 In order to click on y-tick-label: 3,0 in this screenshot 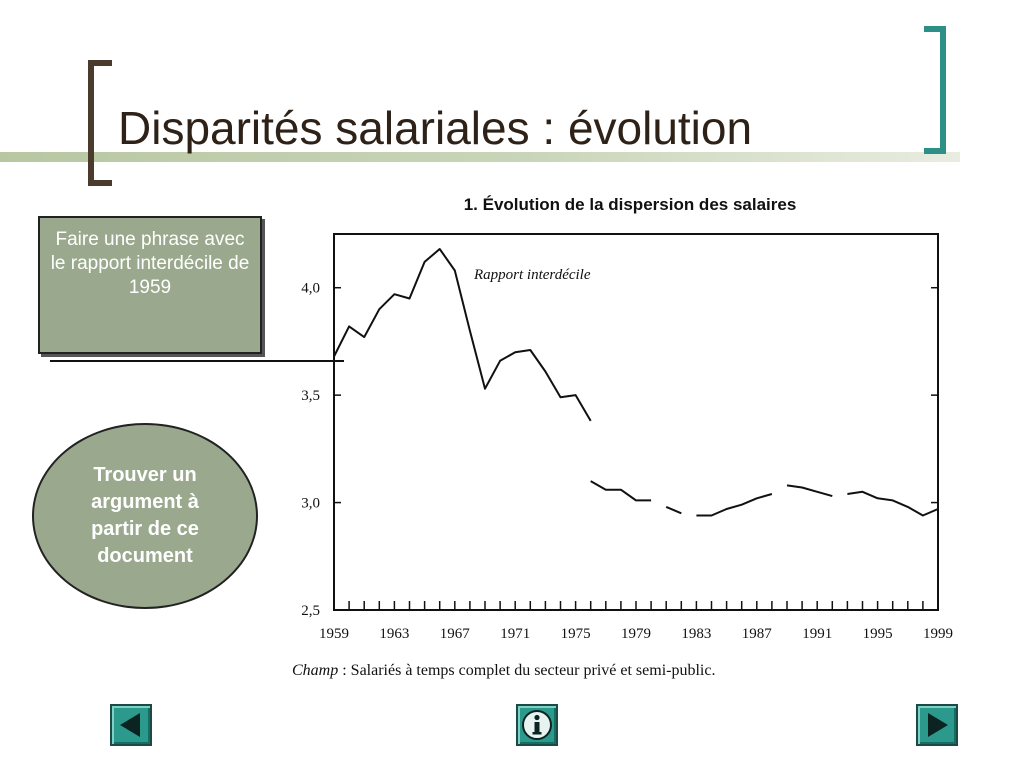, I will do `click(310, 504)`.